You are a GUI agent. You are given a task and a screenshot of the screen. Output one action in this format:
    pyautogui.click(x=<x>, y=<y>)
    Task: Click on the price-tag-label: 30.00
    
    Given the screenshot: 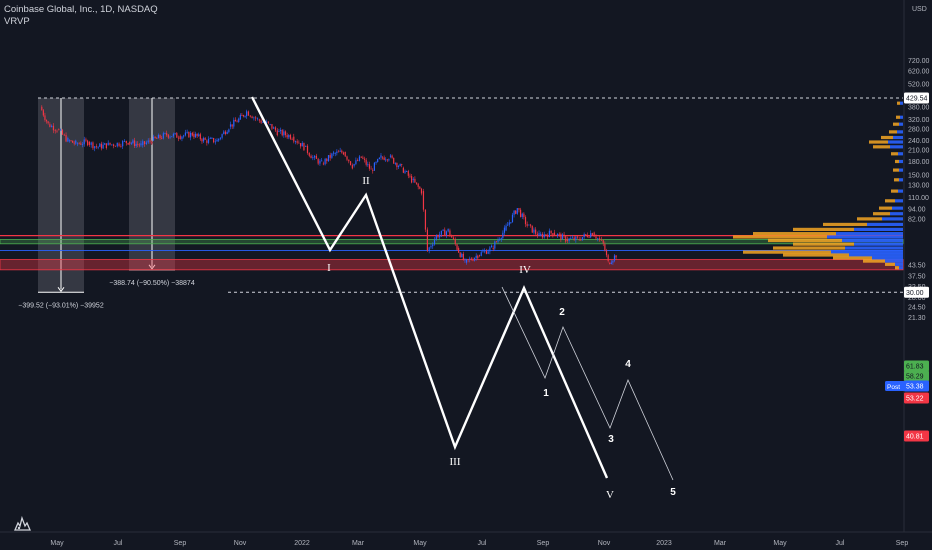 What is the action you would take?
    pyautogui.click(x=915, y=293)
    